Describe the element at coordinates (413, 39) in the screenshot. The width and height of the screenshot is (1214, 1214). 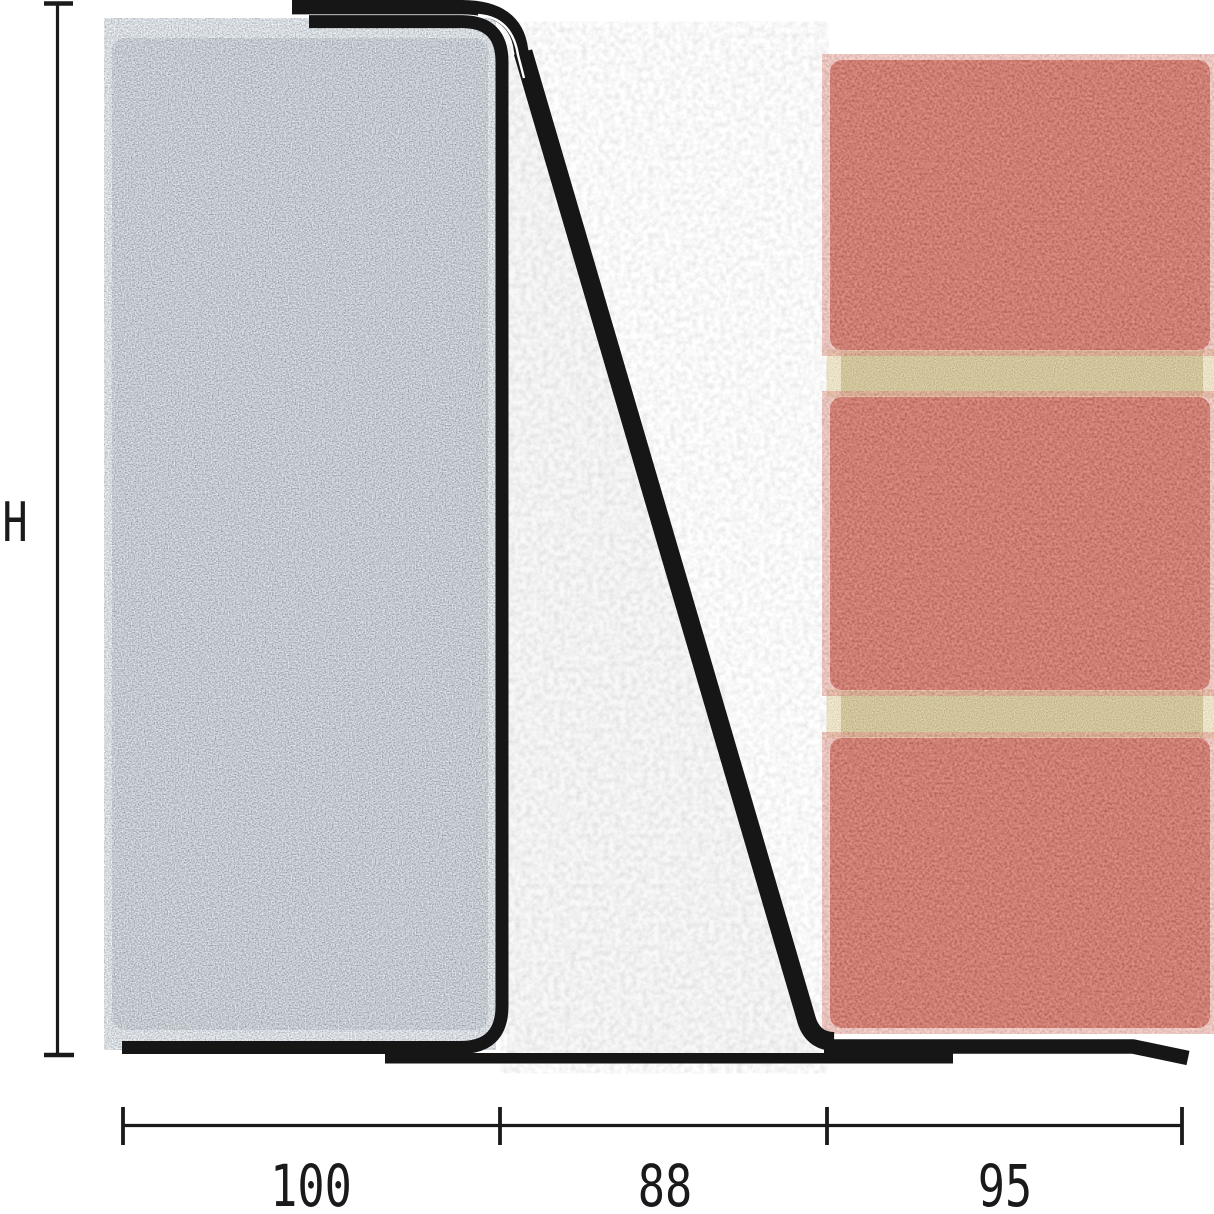
I see `lintel-outer-top-flange` at that location.